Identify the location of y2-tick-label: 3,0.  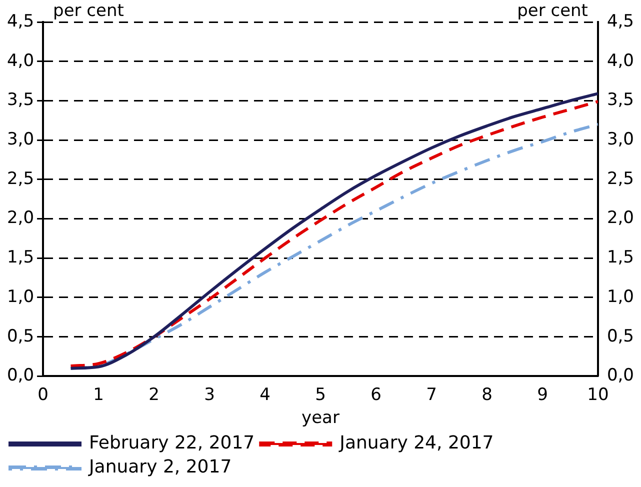
(620, 139).